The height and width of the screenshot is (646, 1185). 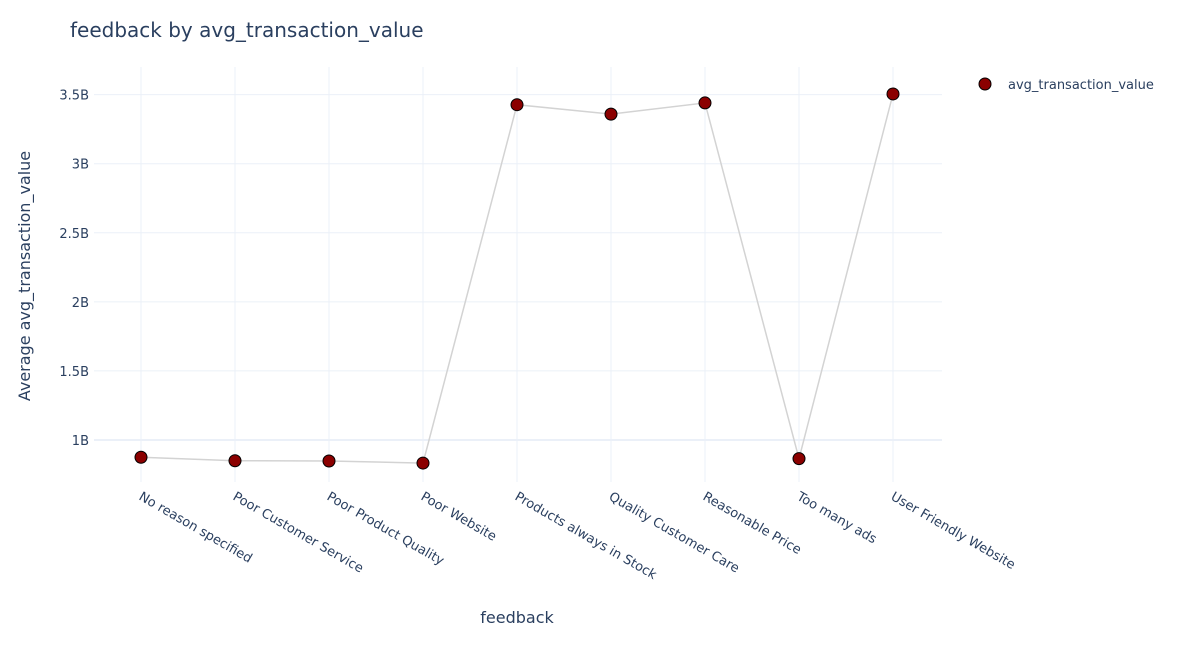 I want to click on chart-title: feedback by avg_transaction_value, so click(x=247, y=30).